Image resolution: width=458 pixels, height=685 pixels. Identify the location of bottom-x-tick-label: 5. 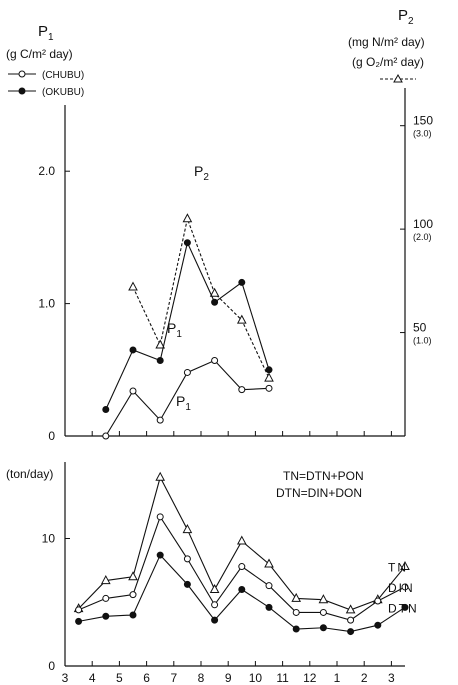
(119, 678).